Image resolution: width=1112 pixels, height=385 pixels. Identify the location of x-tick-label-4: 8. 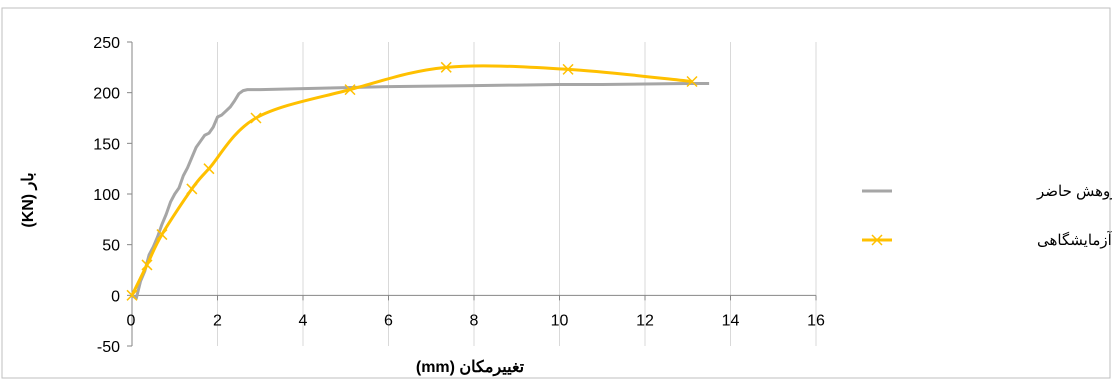
(474, 320).